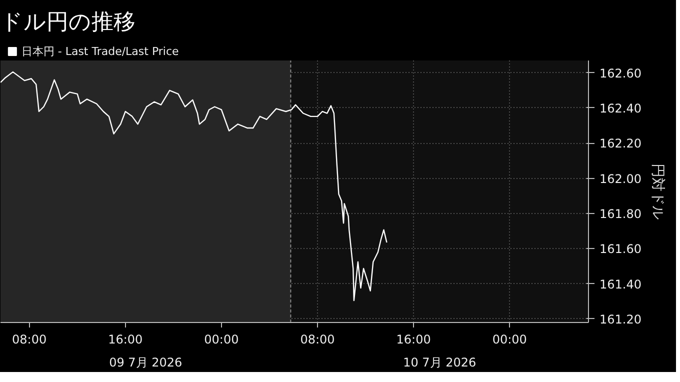 Image resolution: width=680 pixels, height=382 pixels. I want to click on y-tick-label: 161.80, so click(621, 213).